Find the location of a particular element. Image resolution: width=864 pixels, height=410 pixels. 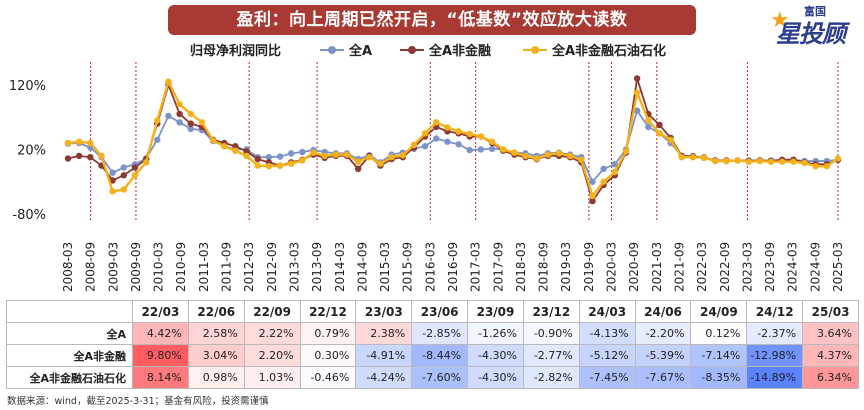

logo-small-text: 富国 is located at coordinates (815, 11).